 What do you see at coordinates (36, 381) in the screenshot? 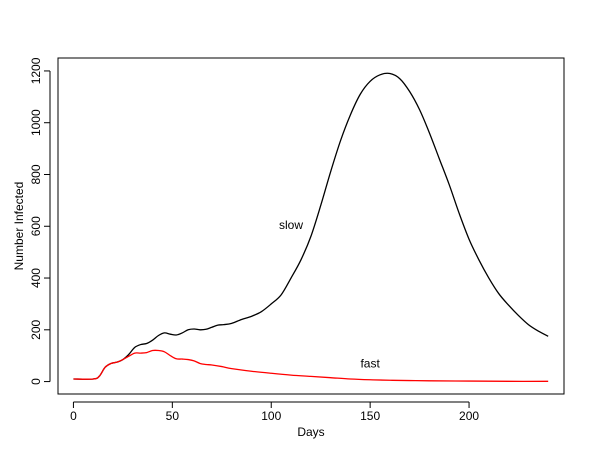
I see `y-tick-label: 0` at bounding box center [36, 381].